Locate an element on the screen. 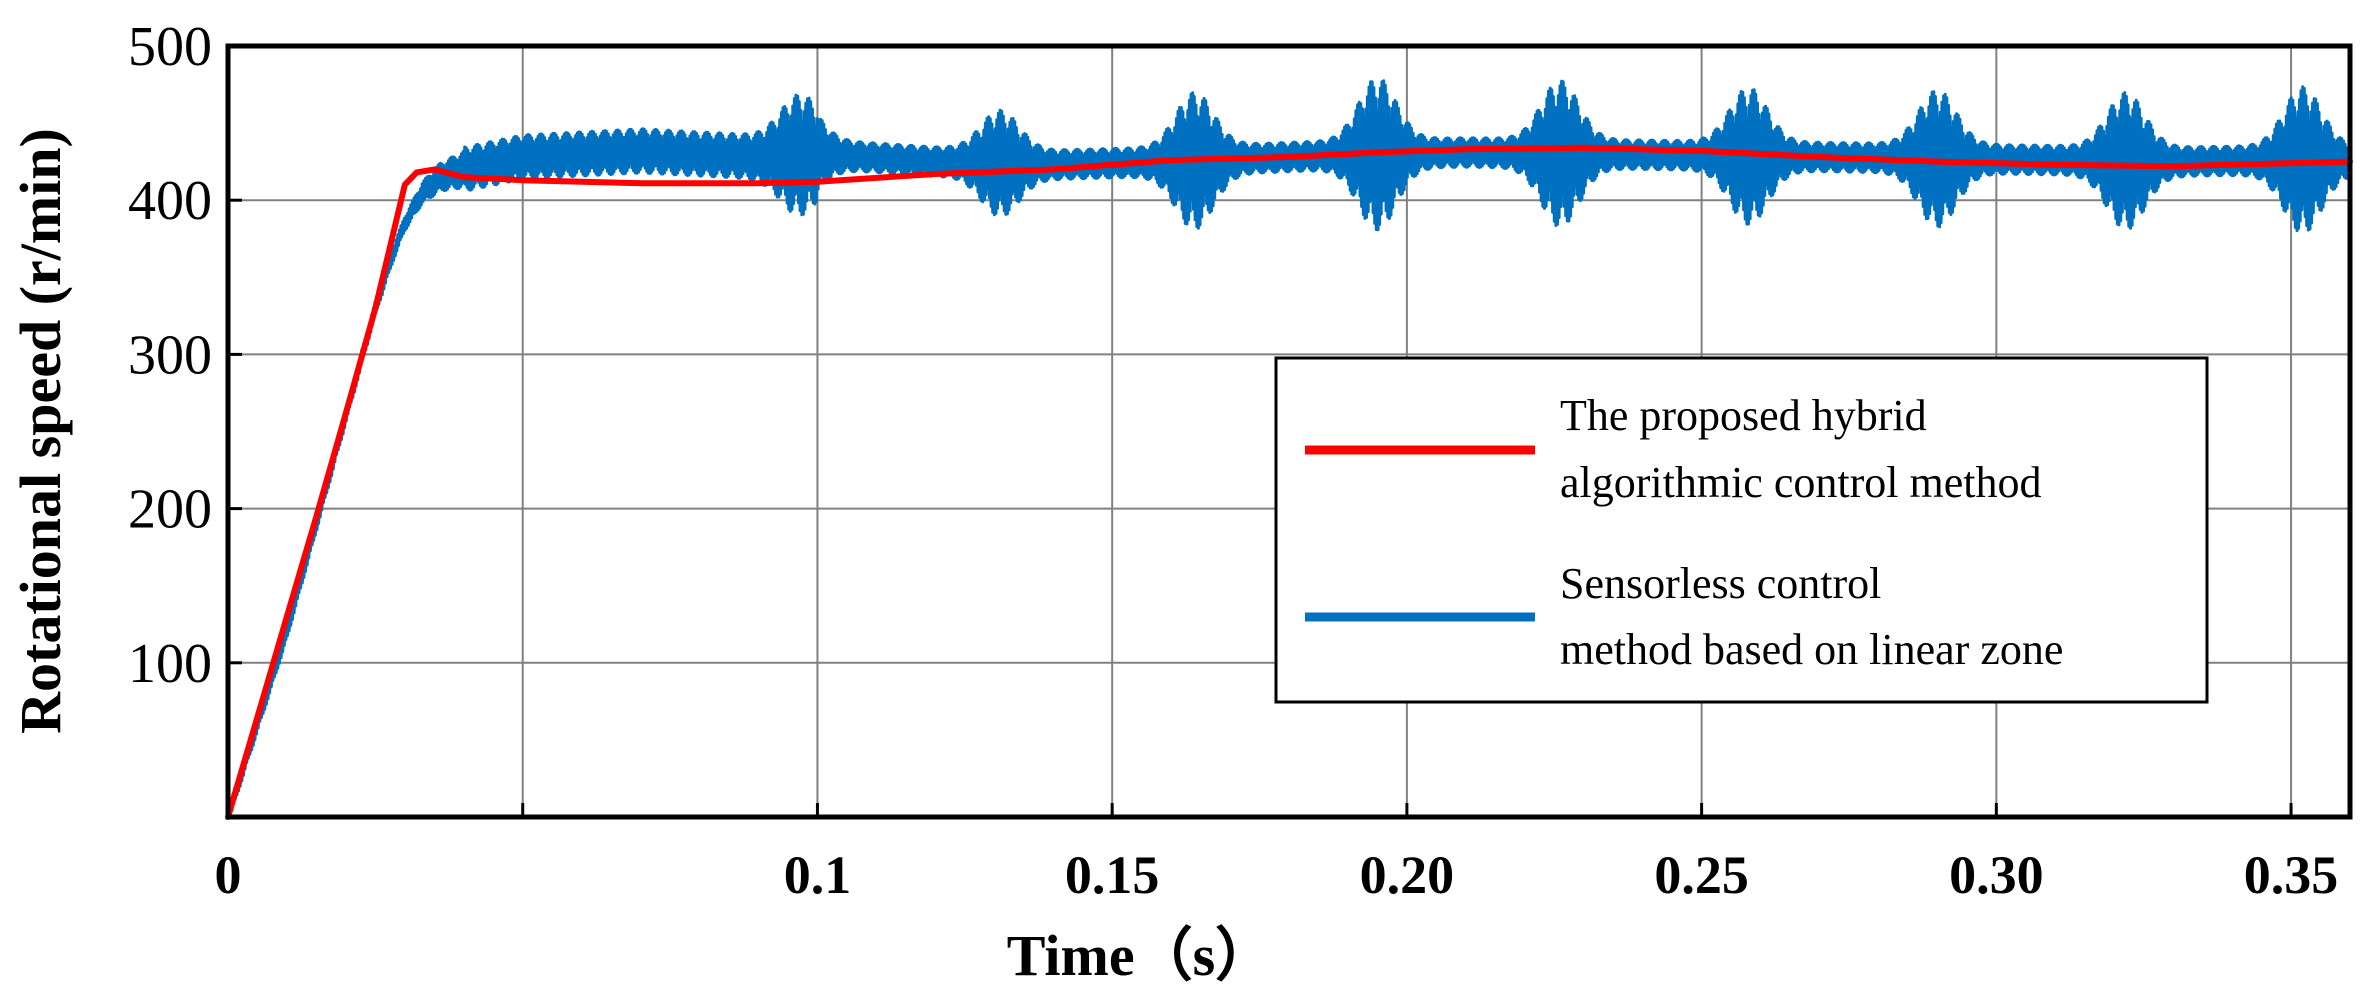  legend-box is located at coordinates (1741, 530).